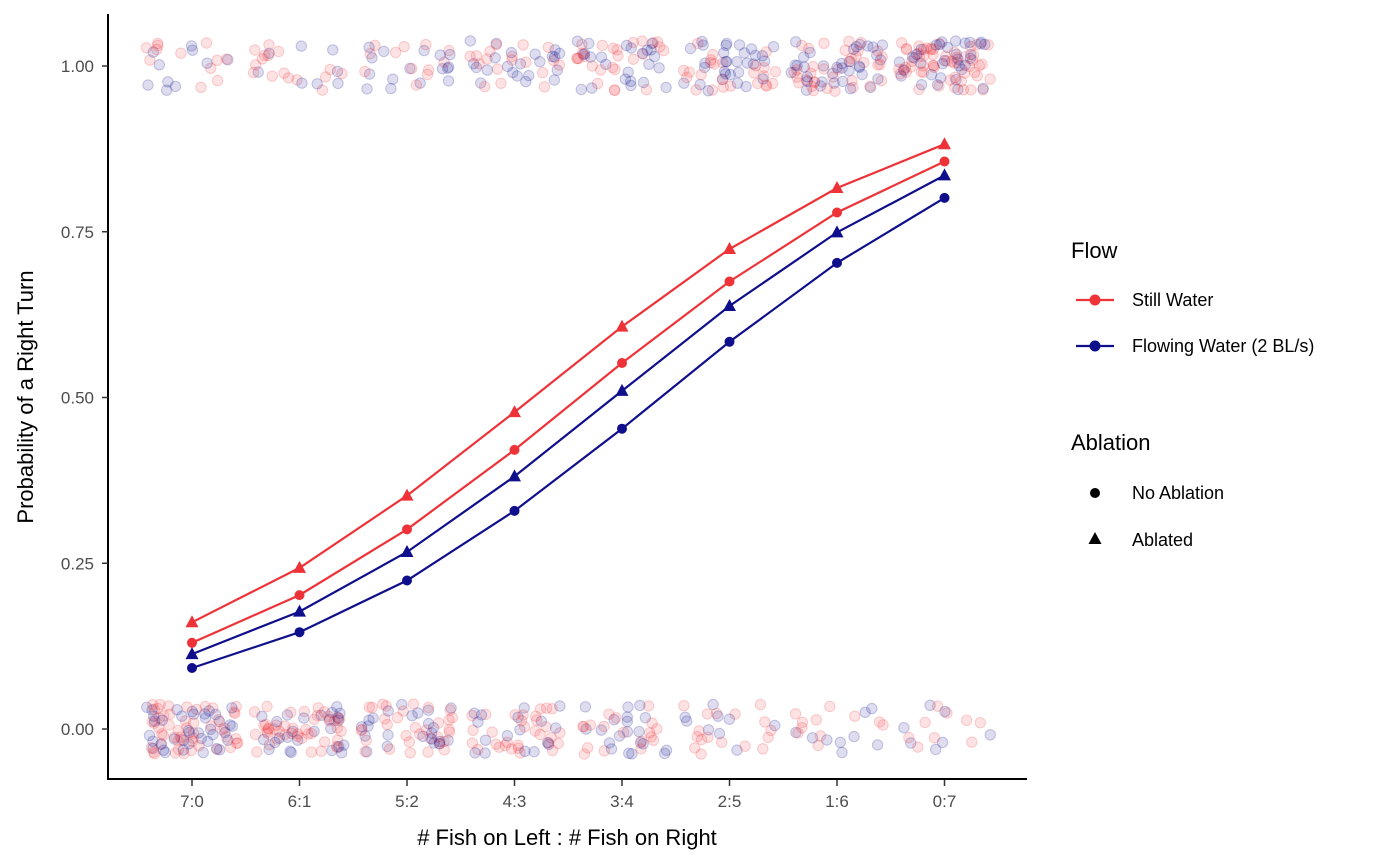  What do you see at coordinates (1192, 297) in the screenshot?
I see `legend-flow: Flow Still Water Flowing Water (2 BL/s)` at bounding box center [1192, 297].